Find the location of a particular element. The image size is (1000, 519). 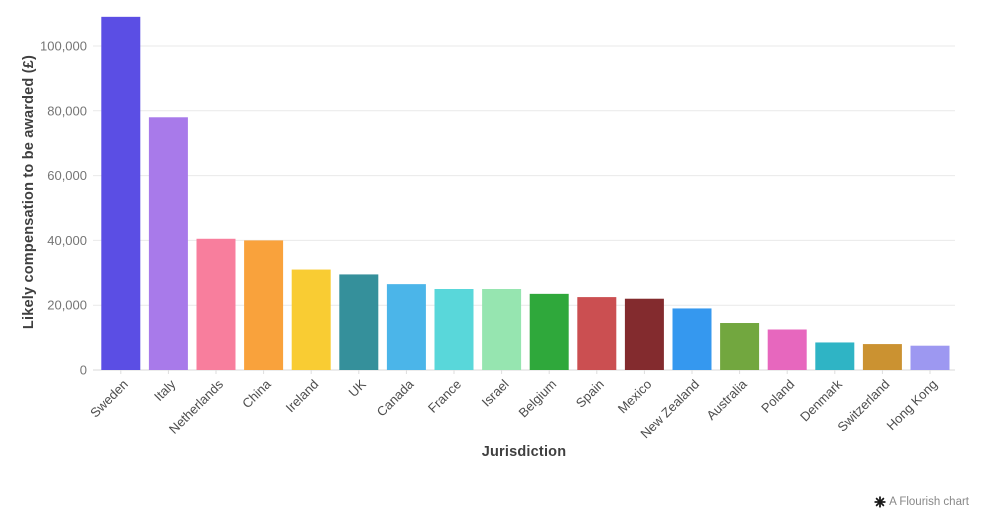

bar-hong-kong is located at coordinates (930, 357).